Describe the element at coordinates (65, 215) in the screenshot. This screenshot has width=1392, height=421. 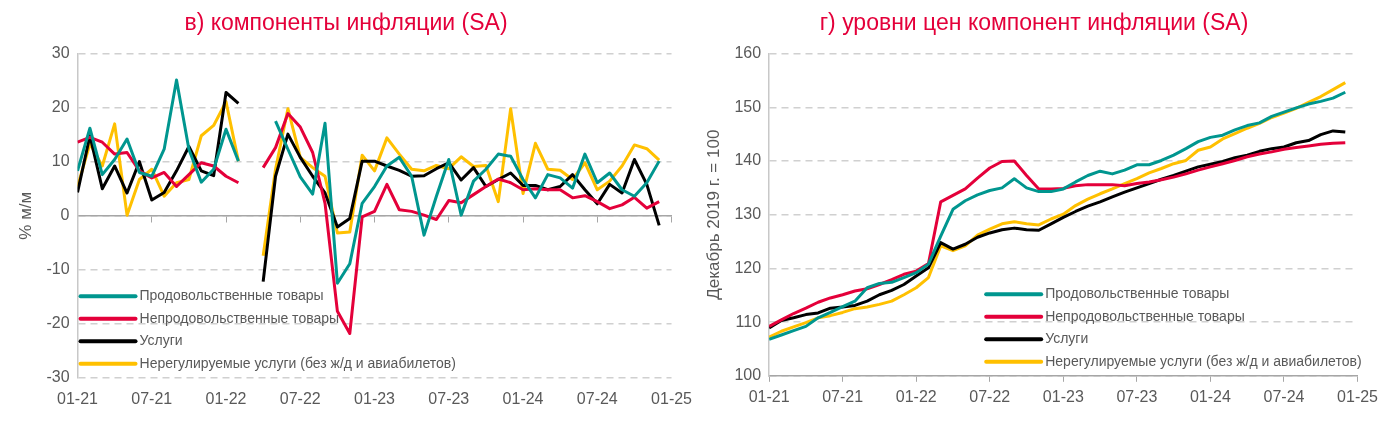
I see `y-tick-label: 0` at that location.